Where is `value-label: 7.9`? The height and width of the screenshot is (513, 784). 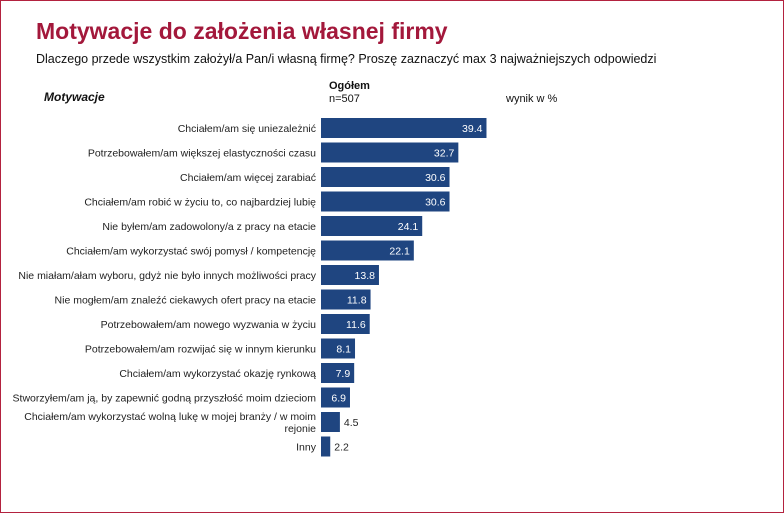
value-label: 7.9 is located at coordinates (343, 374).